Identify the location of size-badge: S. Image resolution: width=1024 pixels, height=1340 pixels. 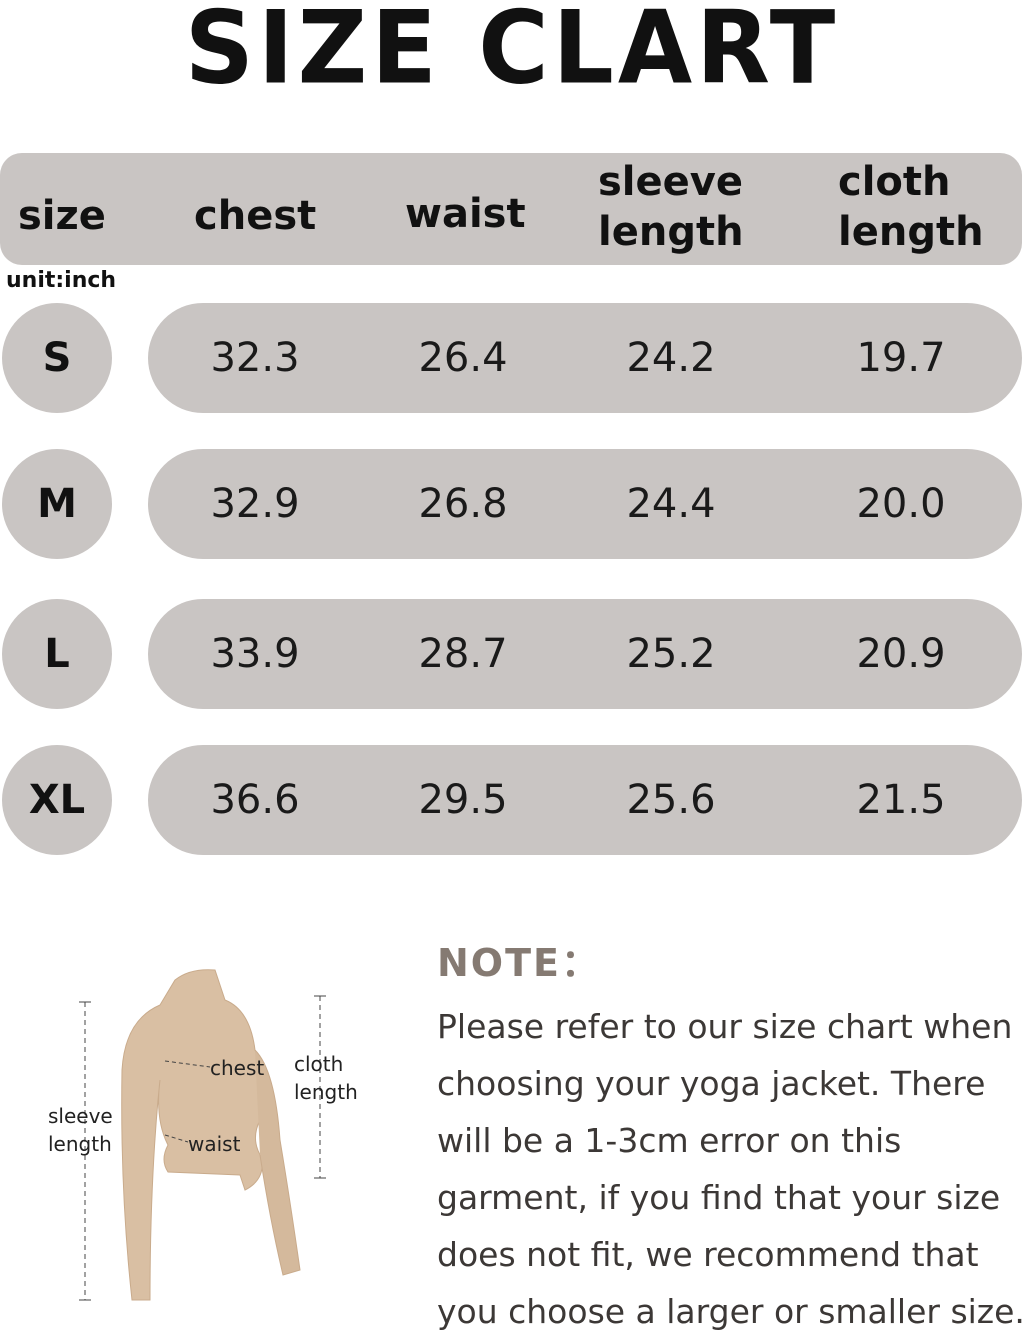
(57, 358).